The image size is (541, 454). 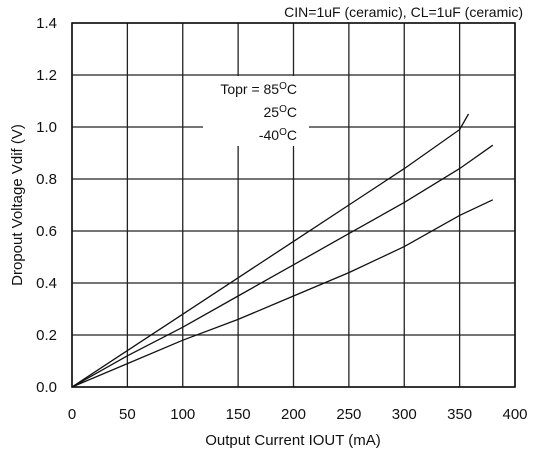 What do you see at coordinates (238, 414) in the screenshot?
I see `x-tick-label: 150` at bounding box center [238, 414].